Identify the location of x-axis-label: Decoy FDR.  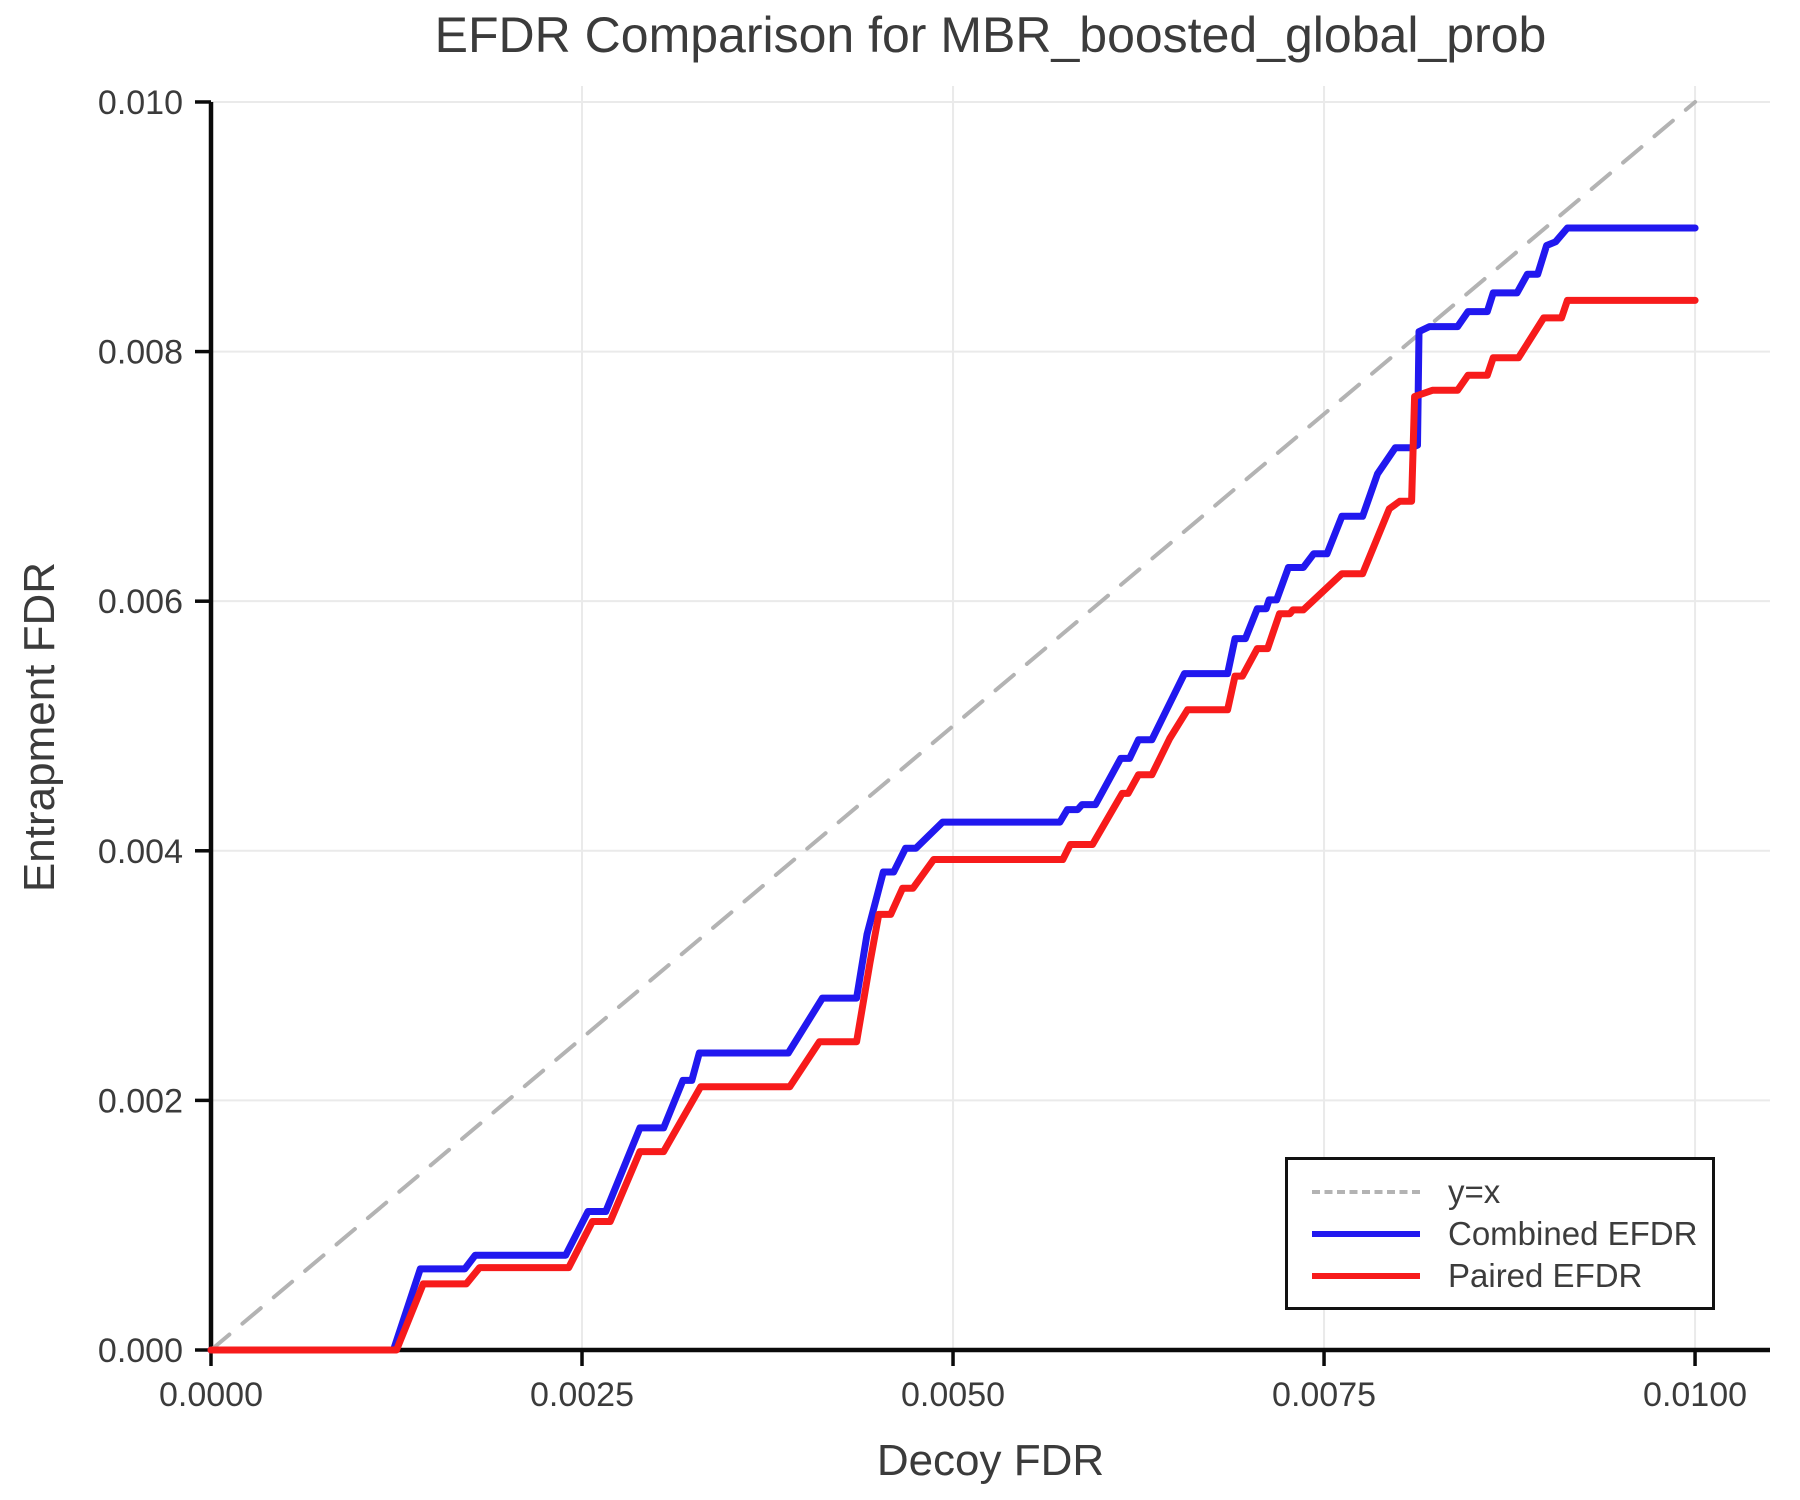
(990, 1460).